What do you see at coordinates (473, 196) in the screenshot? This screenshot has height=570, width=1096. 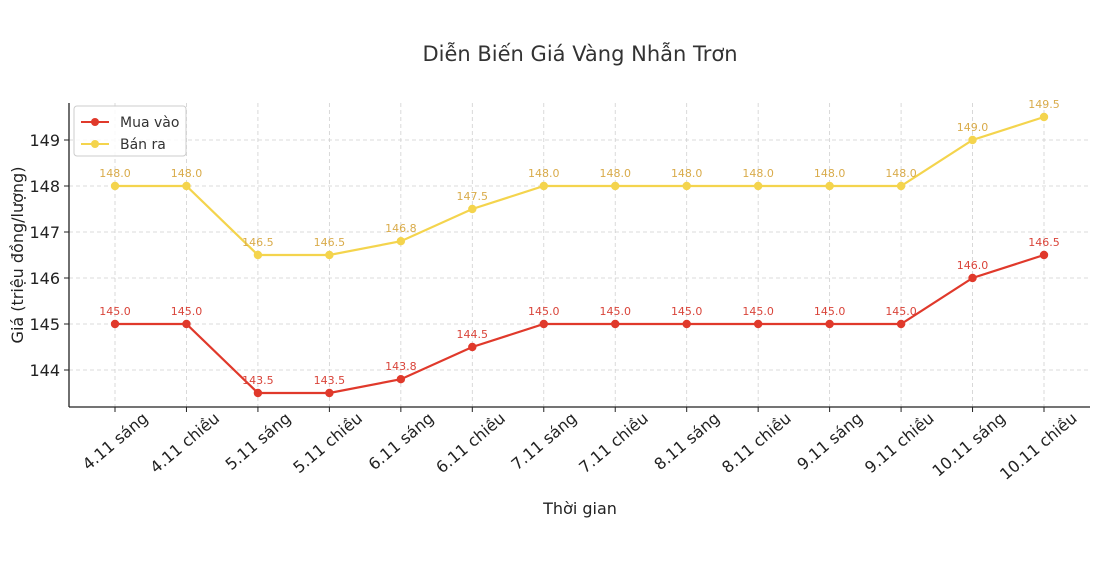 I see `data-label: 147.5` at bounding box center [473, 196].